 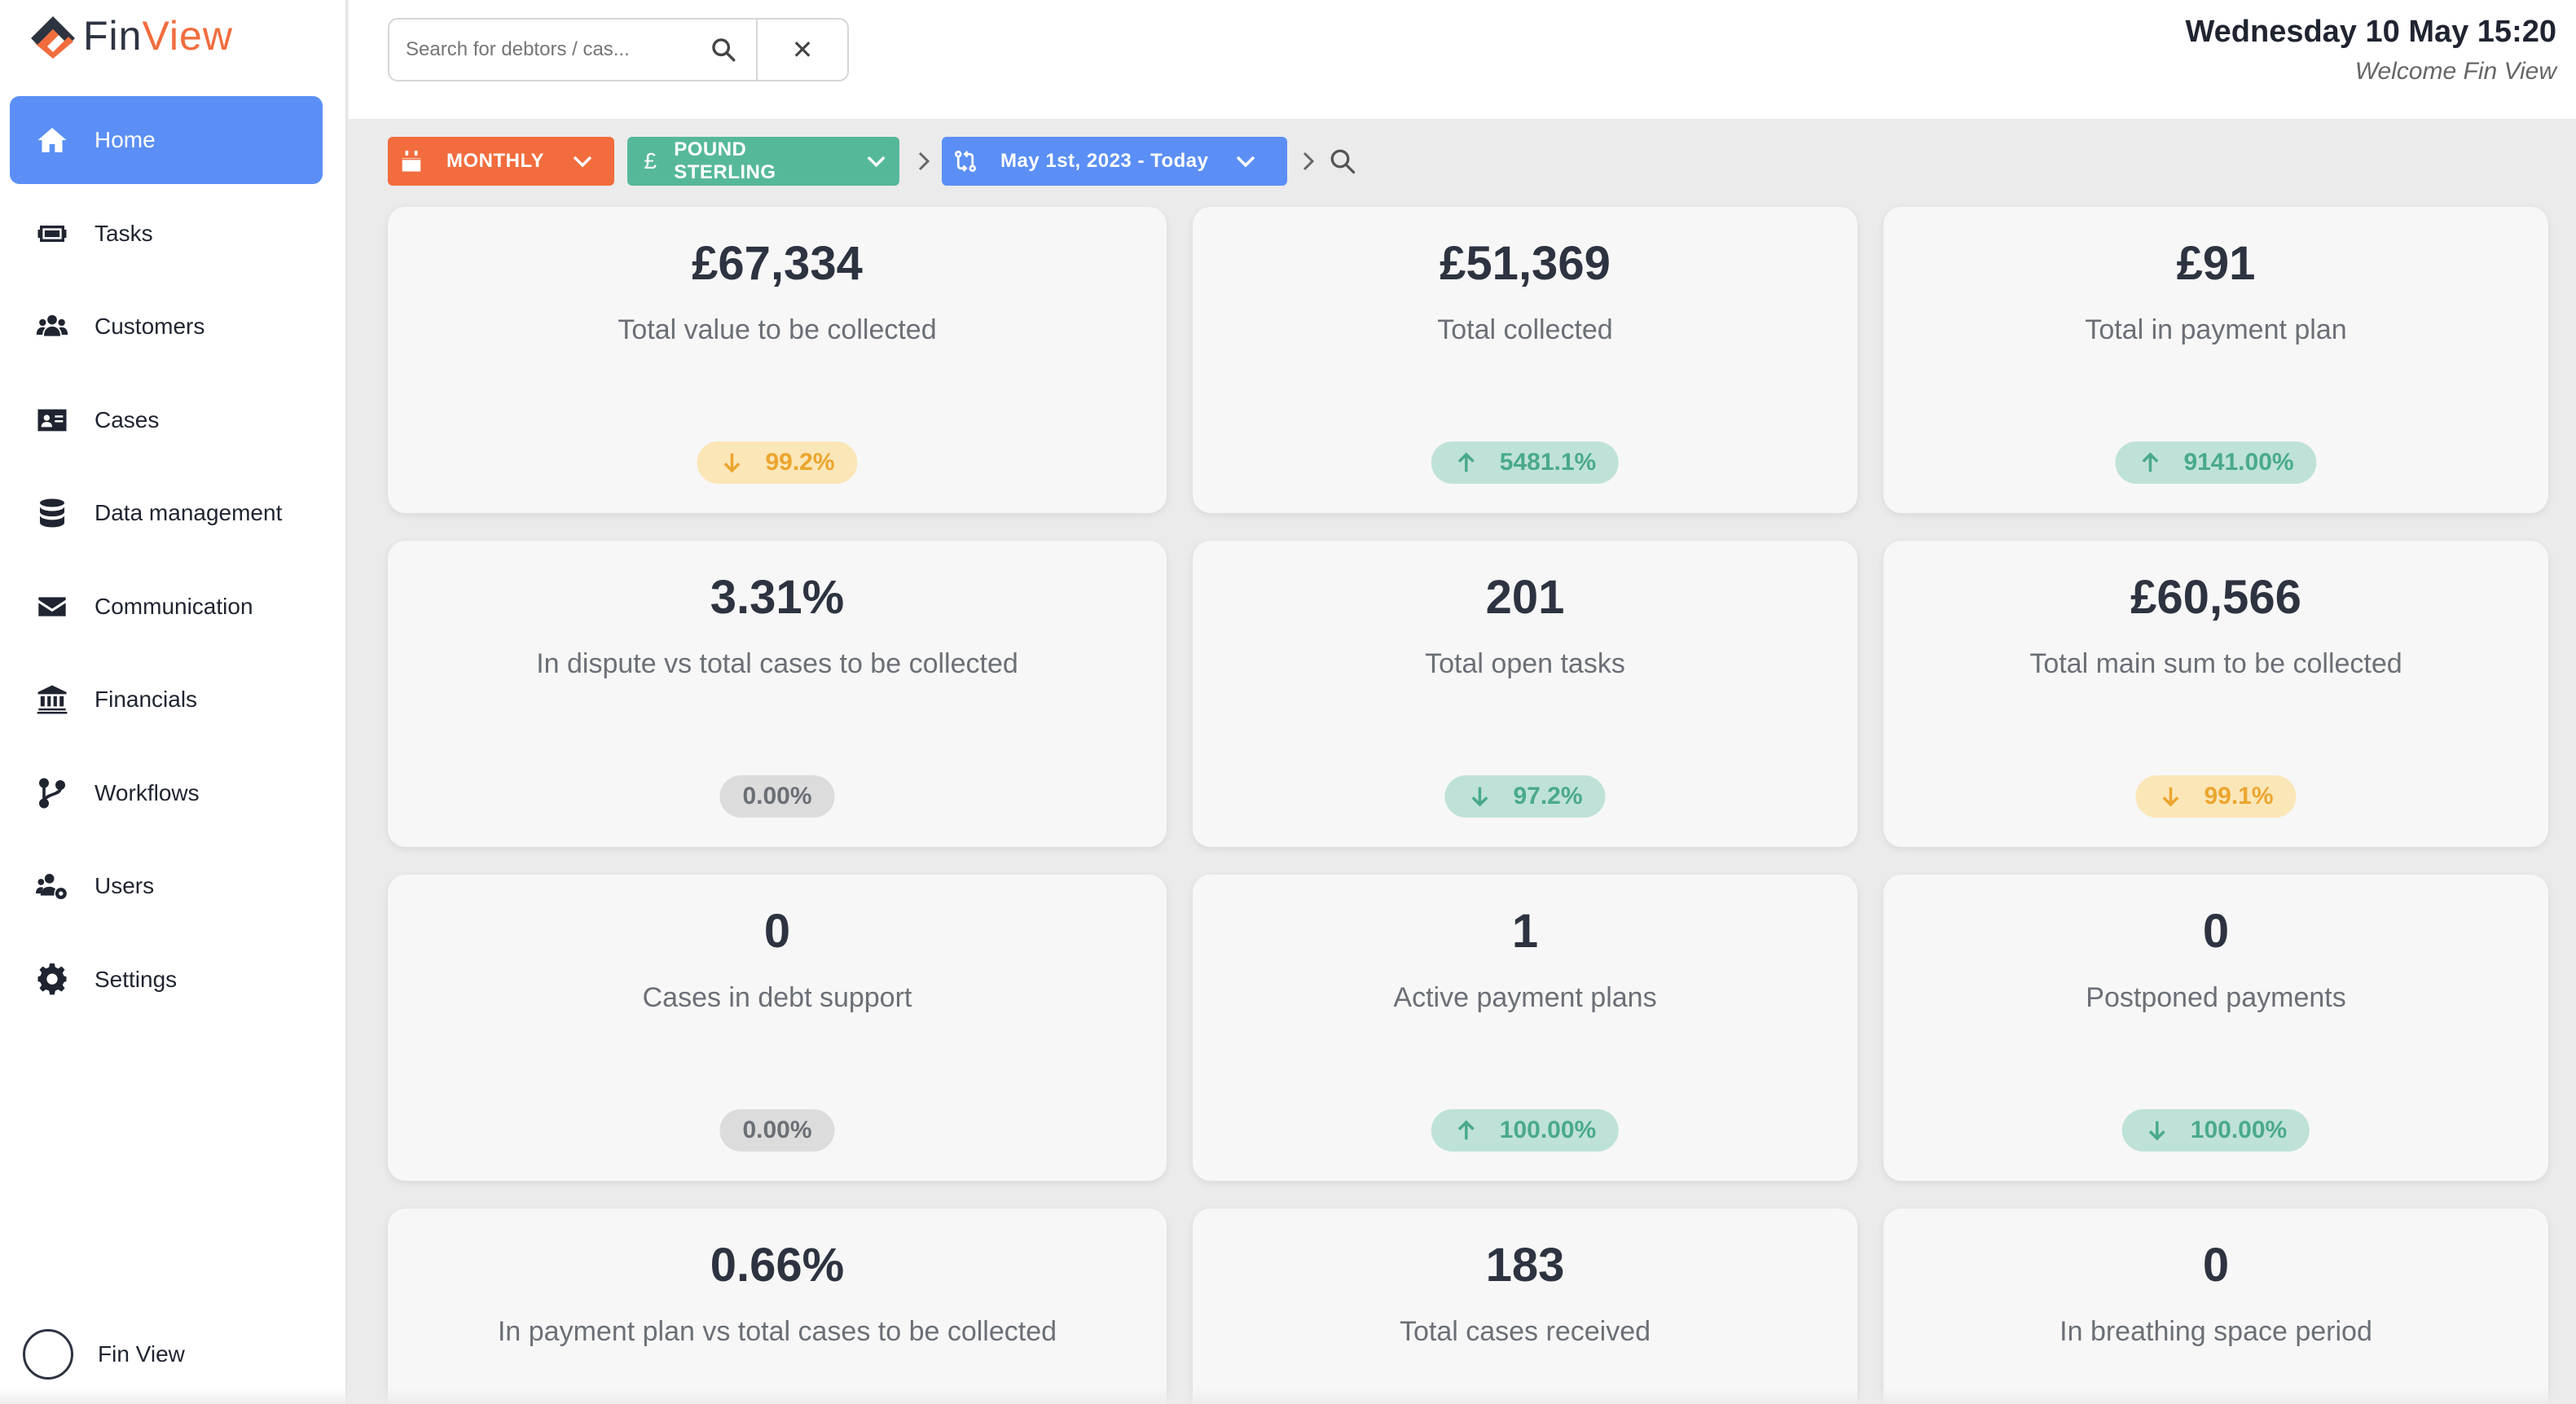 What do you see at coordinates (2238, 462) in the screenshot?
I see `change-value: 9141.00%` at bounding box center [2238, 462].